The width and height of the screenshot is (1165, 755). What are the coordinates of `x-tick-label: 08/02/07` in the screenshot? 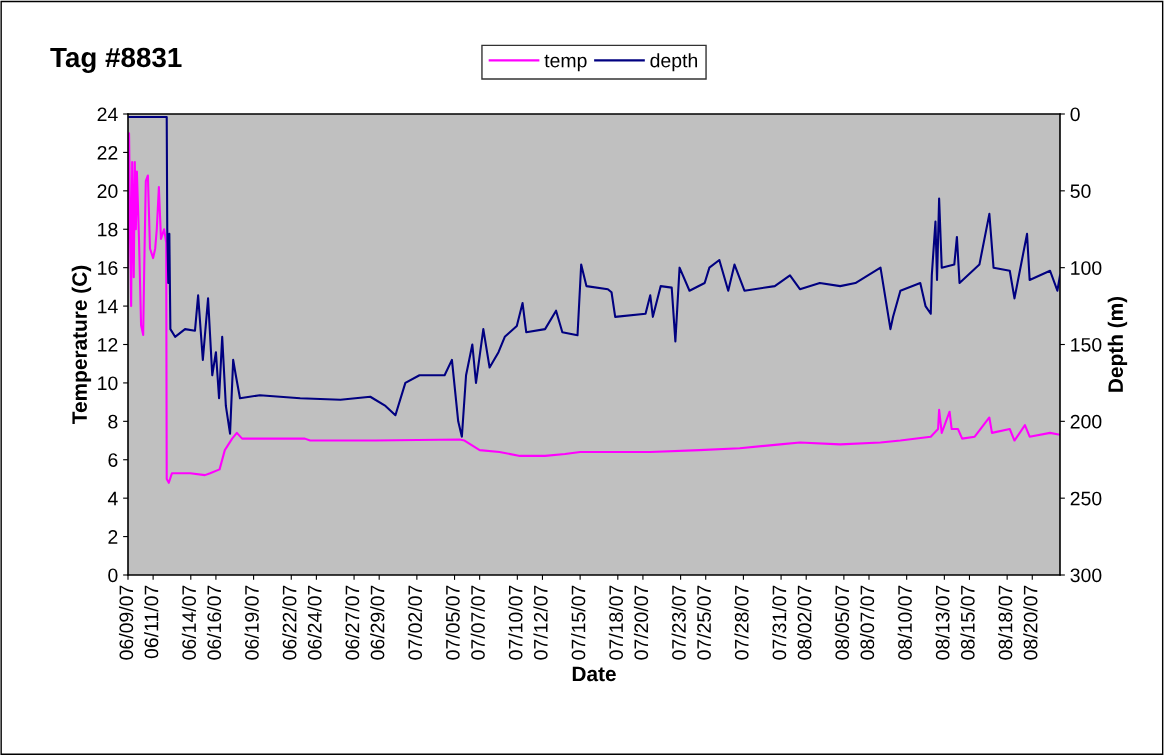 It's located at (804, 622).